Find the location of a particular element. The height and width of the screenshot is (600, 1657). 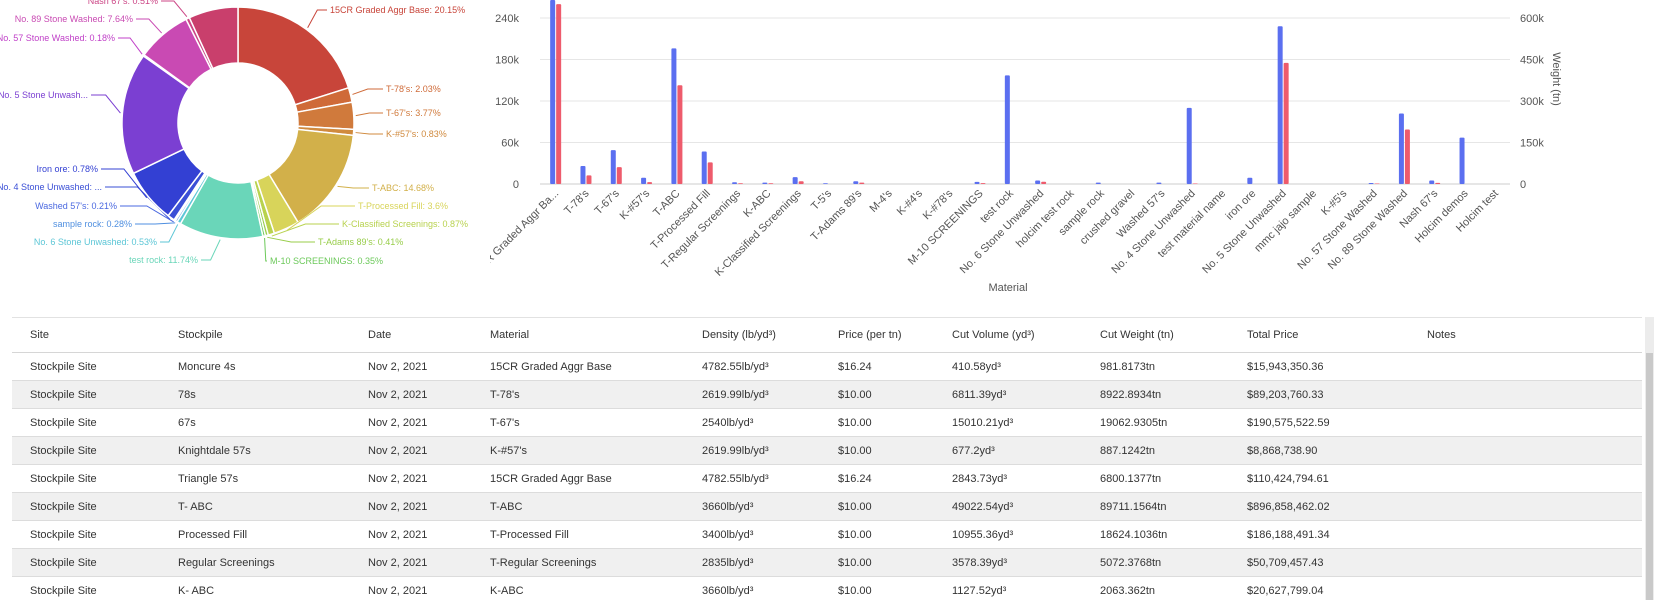

x-tick-label: M-4's is located at coordinates (881, 201).